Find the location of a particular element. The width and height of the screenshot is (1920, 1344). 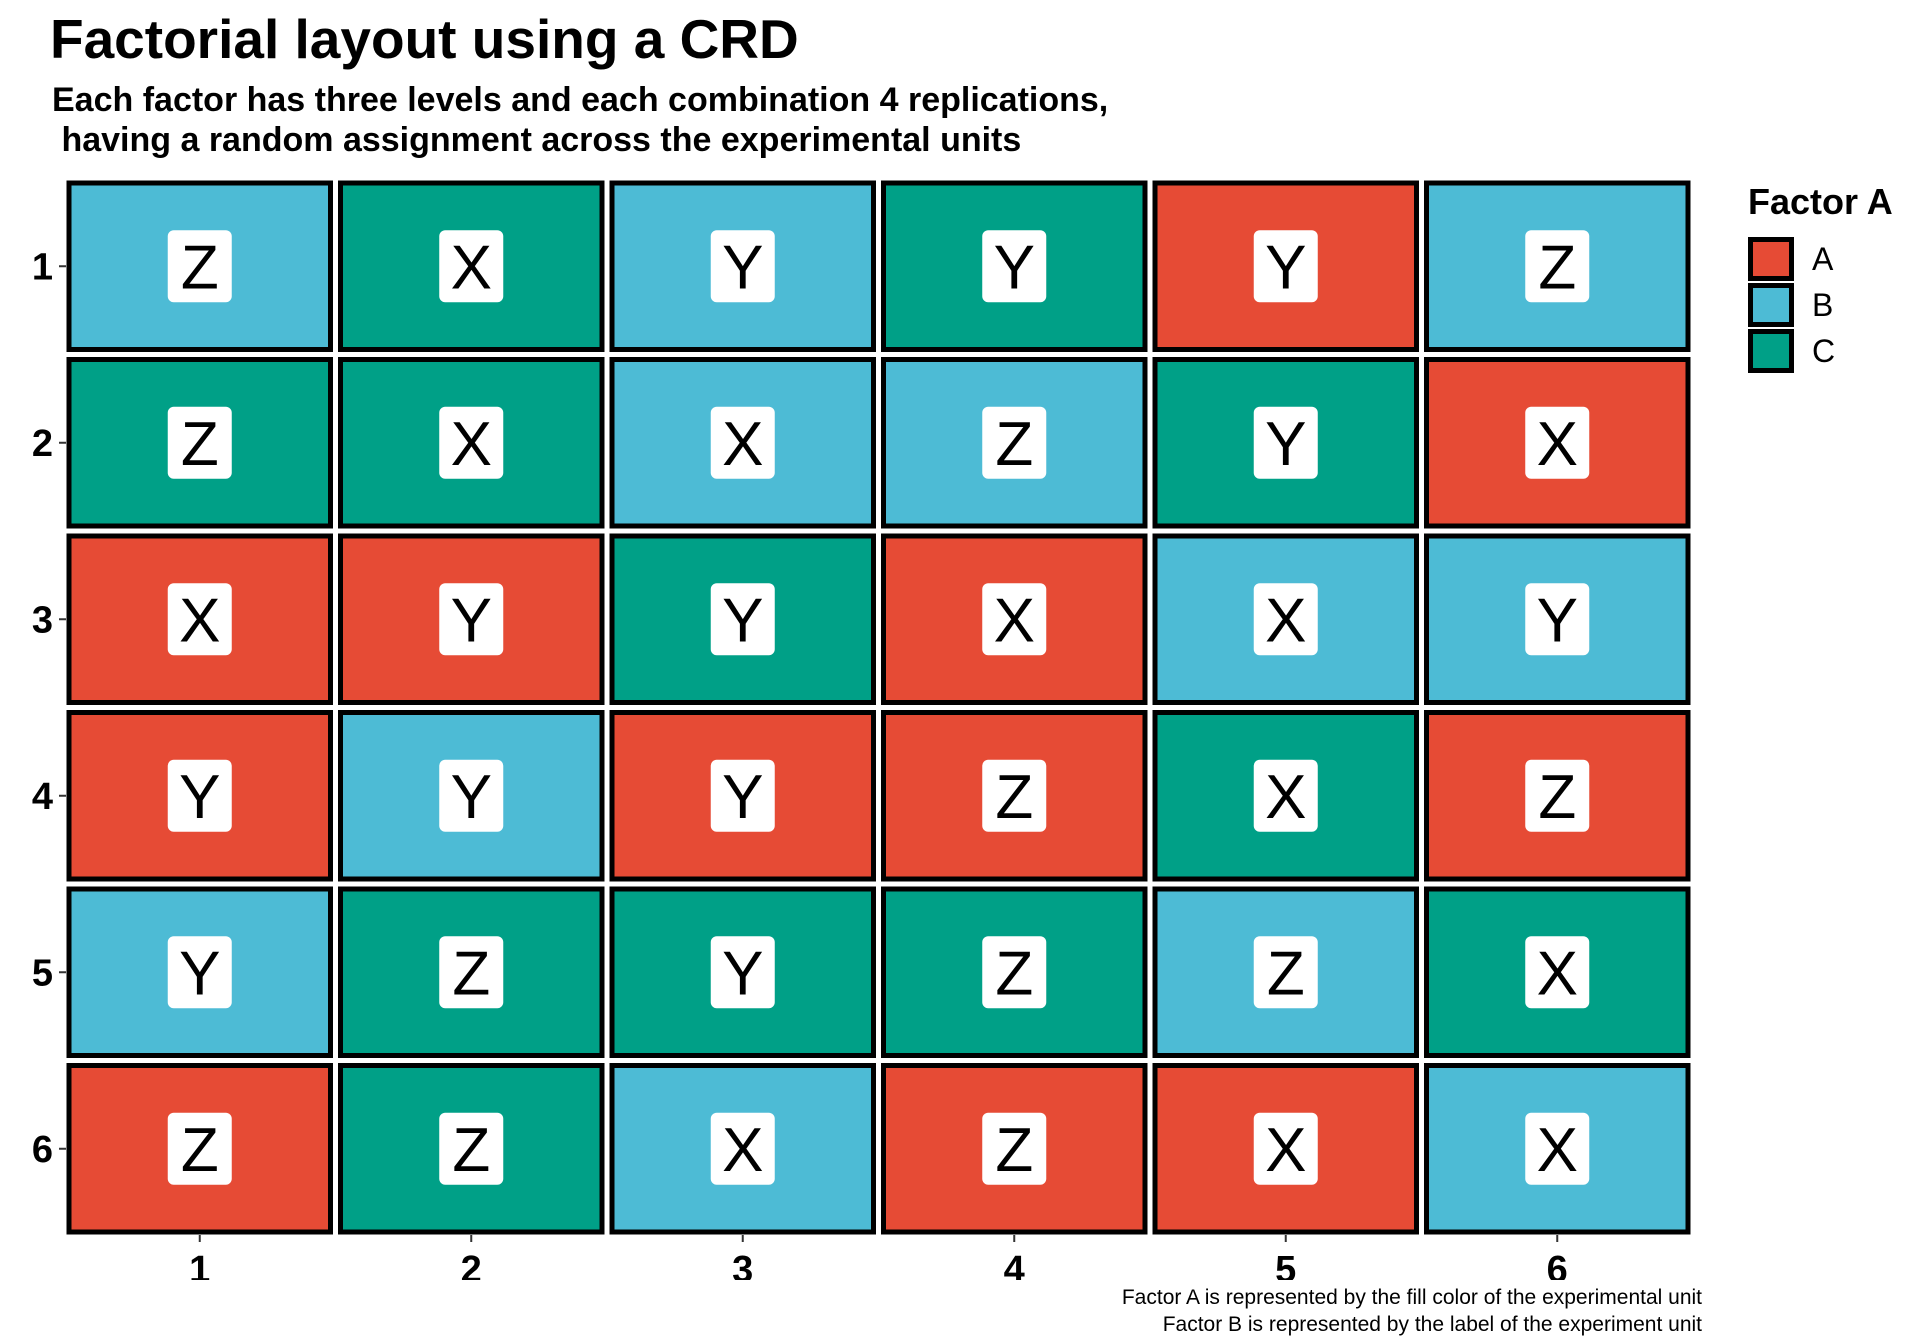

x-tick-label-5: 5 is located at coordinates (1285, 1264).